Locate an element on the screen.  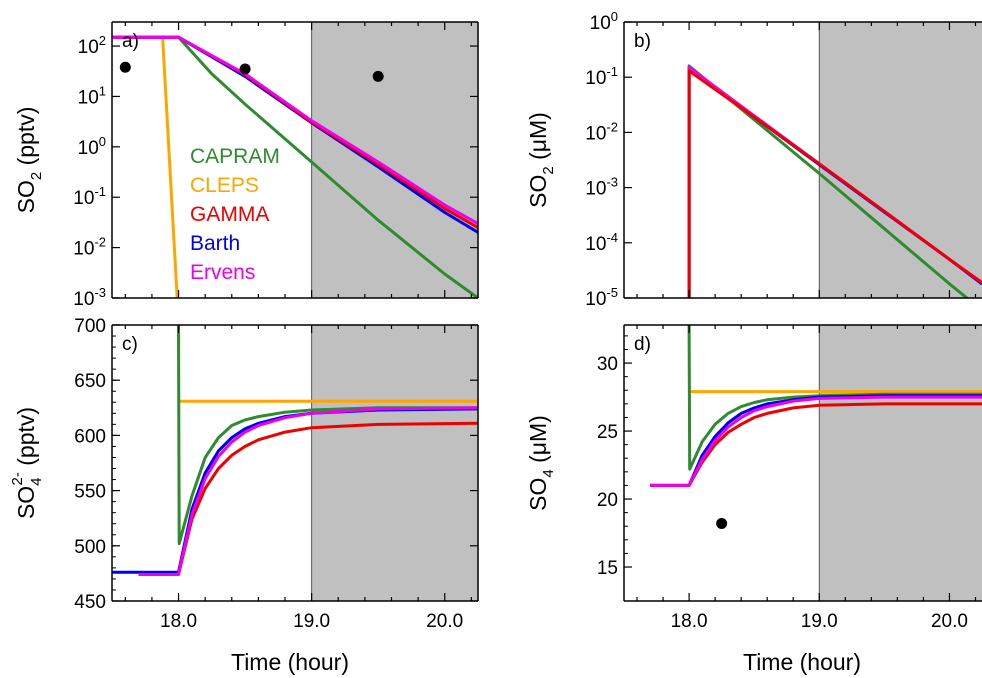
legend-entry-ervens: Ervens is located at coordinates (222, 272).